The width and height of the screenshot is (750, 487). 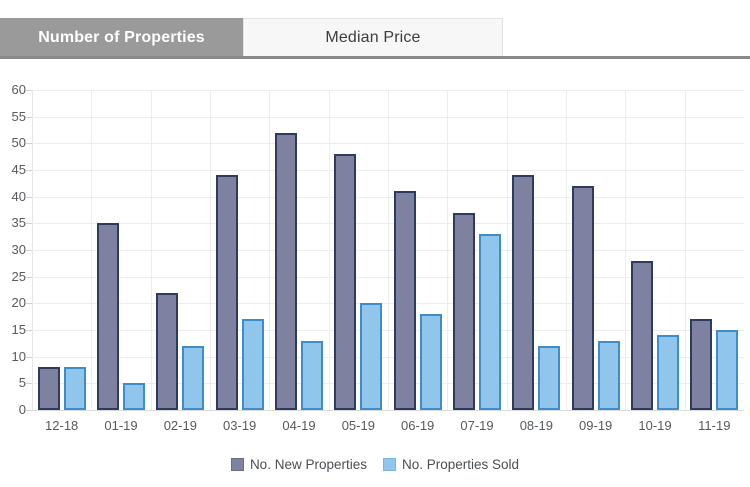 I want to click on x-axis-tick-label: 12-18, so click(x=62, y=425).